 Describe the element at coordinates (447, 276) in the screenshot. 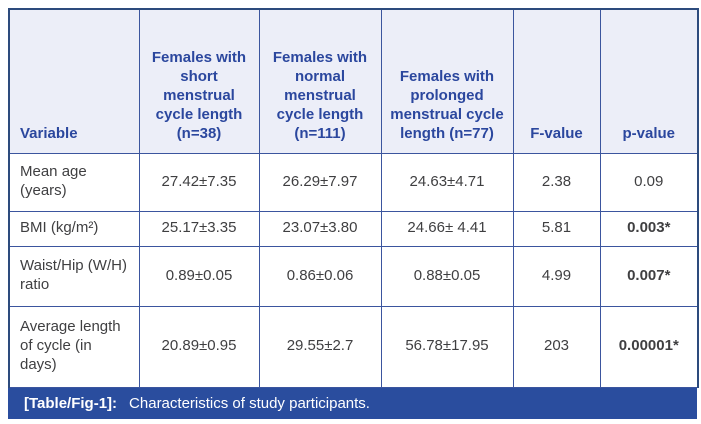

I see `value-prolonged: 0.88±0.05` at that location.